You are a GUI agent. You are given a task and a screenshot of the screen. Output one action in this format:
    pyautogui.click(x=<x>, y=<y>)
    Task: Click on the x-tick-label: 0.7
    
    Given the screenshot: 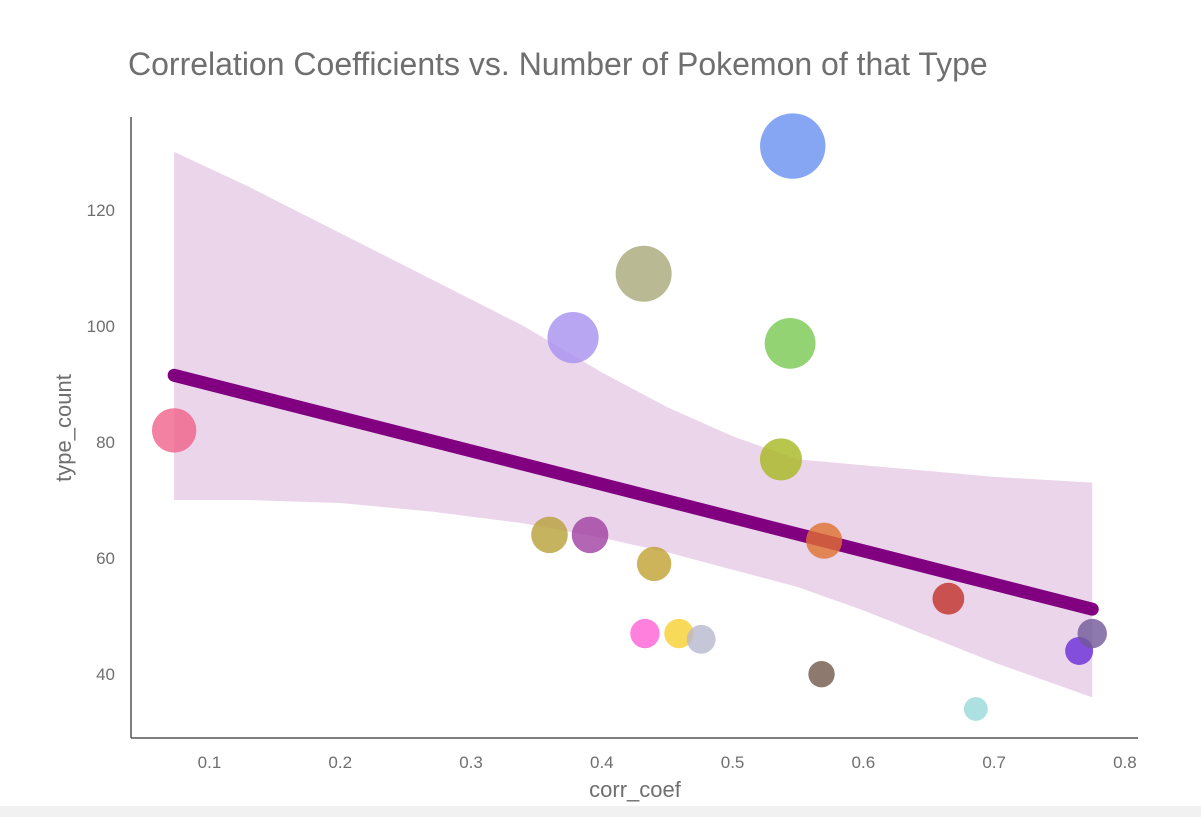 What is the action you would take?
    pyautogui.click(x=994, y=762)
    